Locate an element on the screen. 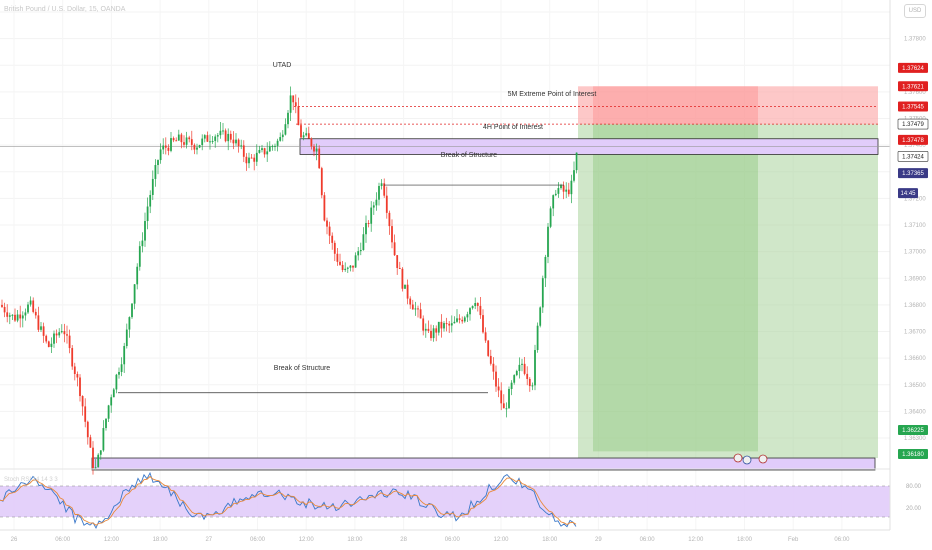  bos-upper-label: Break of Structure is located at coordinates (469, 155).